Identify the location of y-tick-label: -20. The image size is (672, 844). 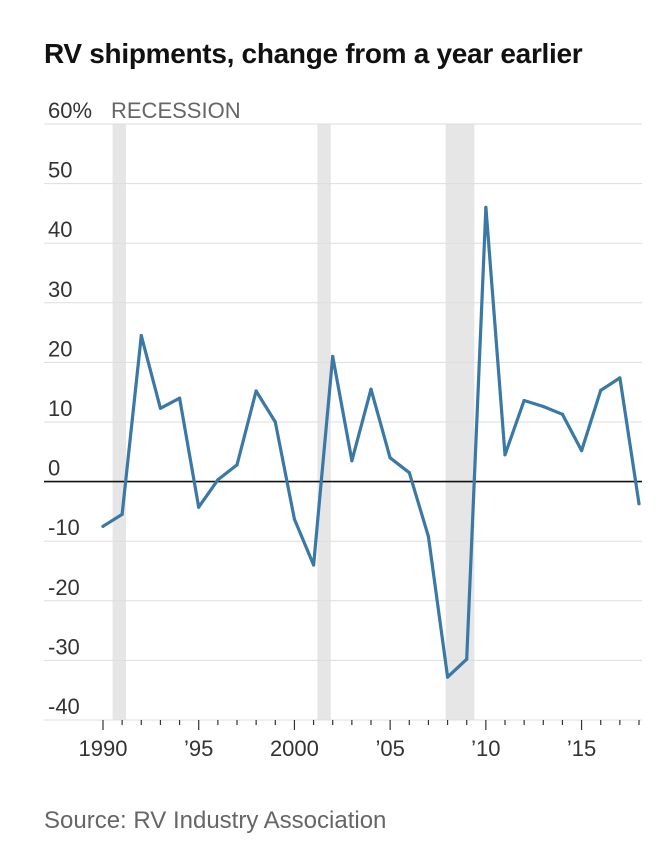
(64, 587).